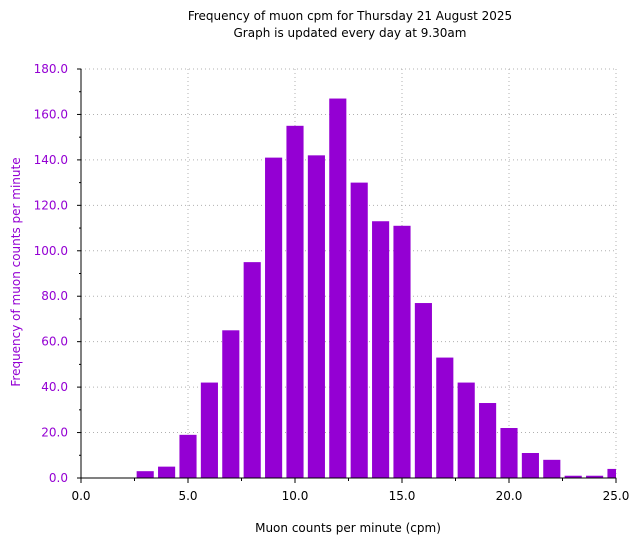 Image resolution: width=640 pixels, height=540 pixels. What do you see at coordinates (80, 496) in the screenshot?
I see `x-tick-label: 0.0` at bounding box center [80, 496].